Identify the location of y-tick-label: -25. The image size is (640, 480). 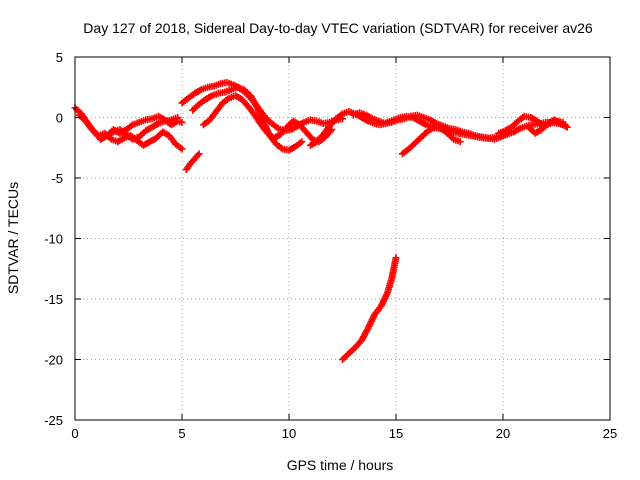
(53, 420).